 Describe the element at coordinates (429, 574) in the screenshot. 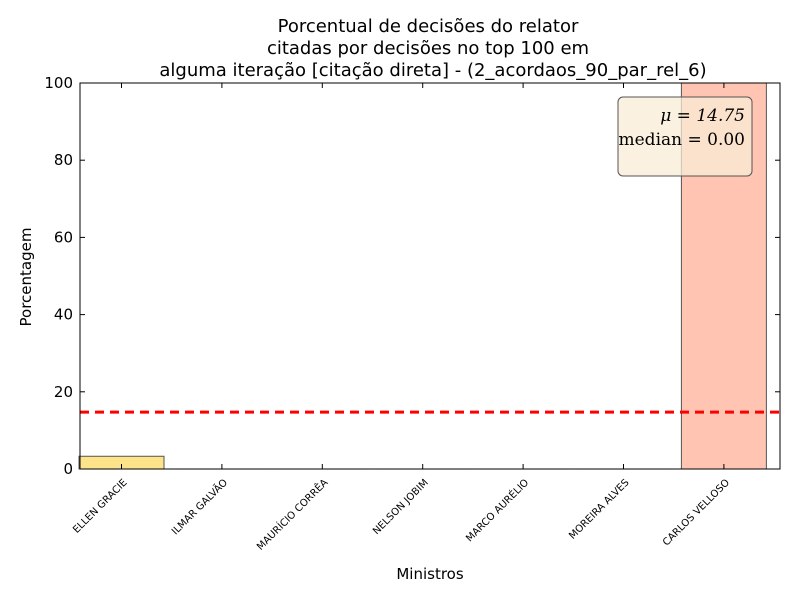

I see `x-axis-label: Ministros` at that location.